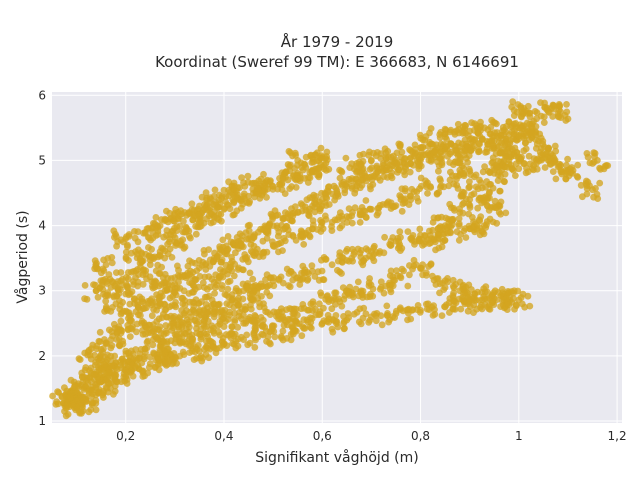 The image size is (640, 484). Describe the element at coordinates (22, 256) in the screenshot. I see `y-axis-label: Vågperiod (s)` at that location.